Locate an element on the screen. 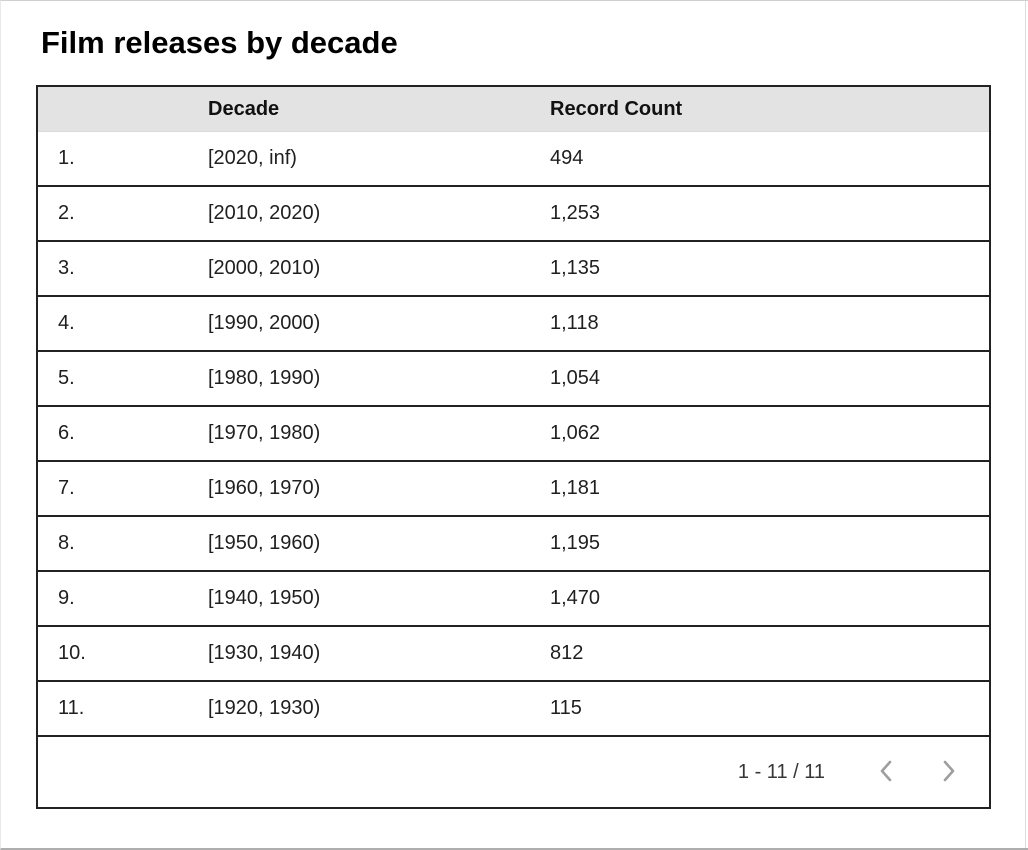  row-decade: [1960, 1970) is located at coordinates (264, 488).